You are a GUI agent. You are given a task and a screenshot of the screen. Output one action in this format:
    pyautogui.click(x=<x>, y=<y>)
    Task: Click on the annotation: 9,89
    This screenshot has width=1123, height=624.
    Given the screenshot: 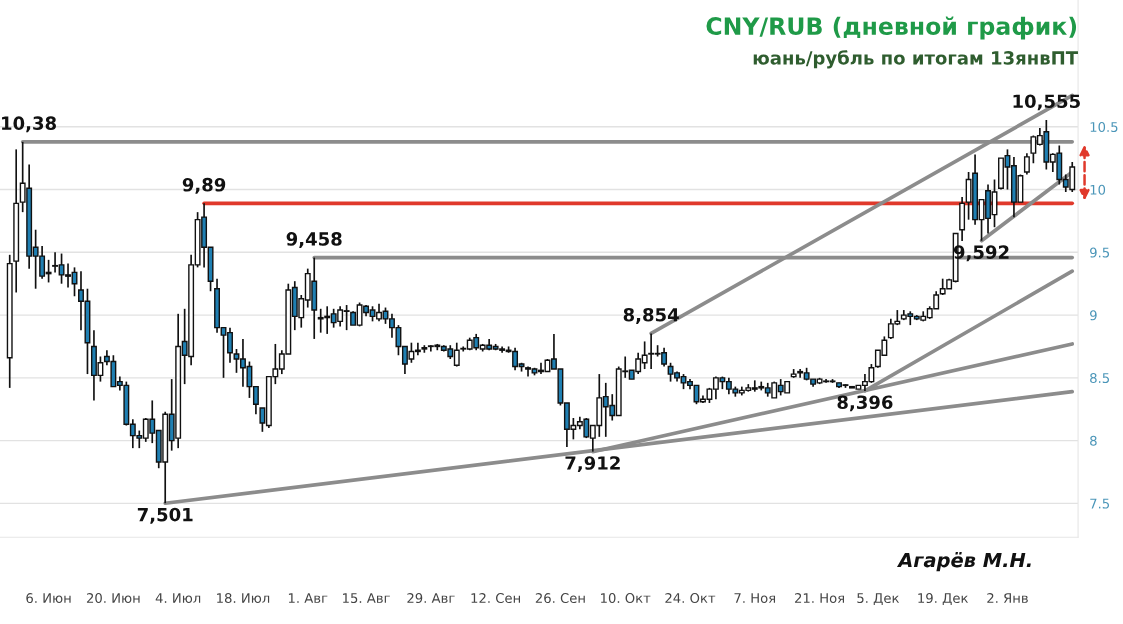 What is the action you would take?
    pyautogui.click(x=204, y=185)
    